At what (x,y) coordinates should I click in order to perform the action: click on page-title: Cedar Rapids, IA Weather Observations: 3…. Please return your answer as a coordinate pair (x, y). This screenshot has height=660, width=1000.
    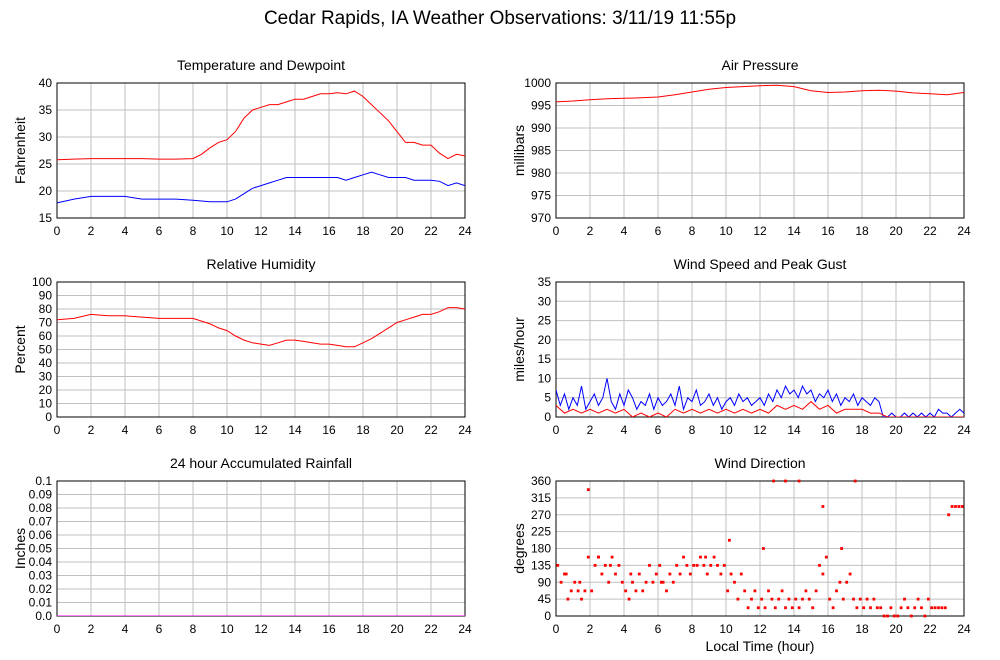
    Looking at the image, I should click on (500, 18).